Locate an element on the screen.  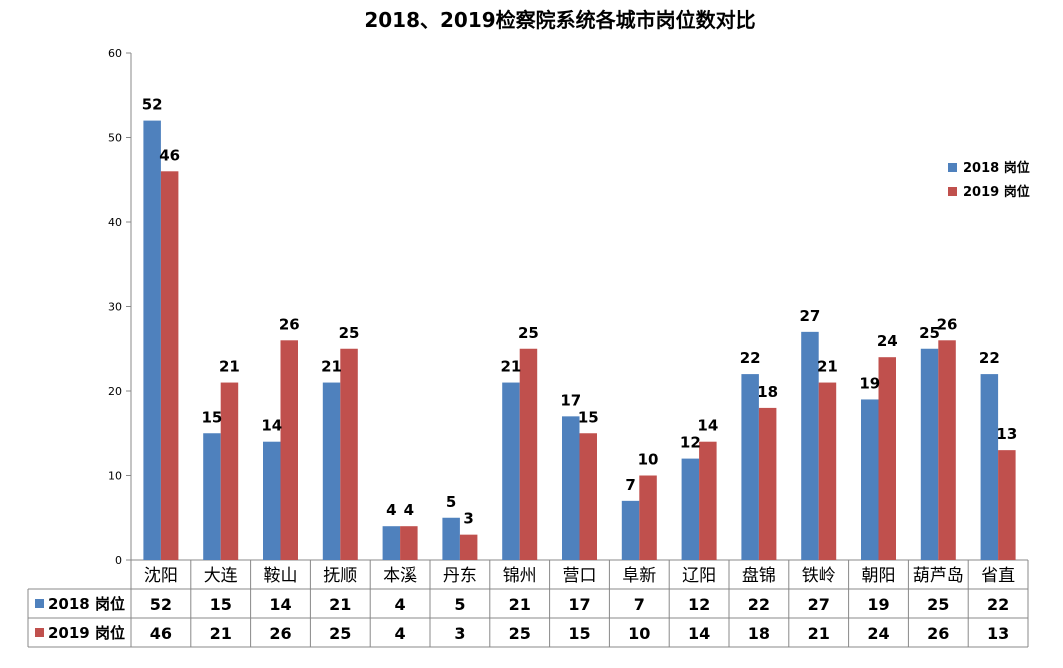
data-label: 17 is located at coordinates (570, 400).